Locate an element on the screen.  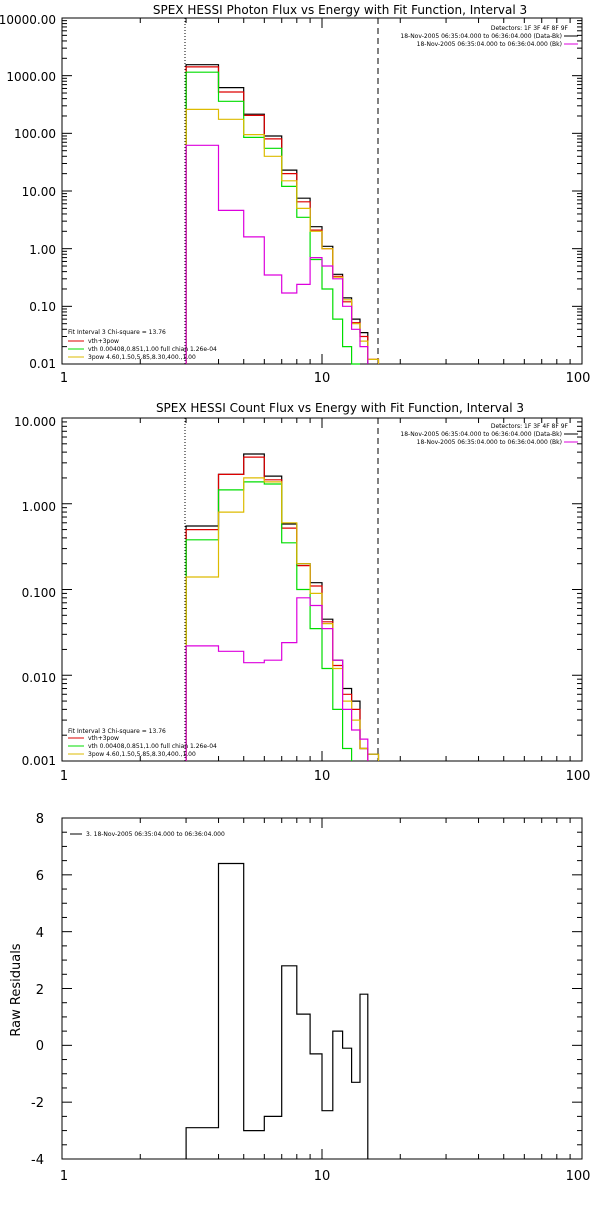
count-series-vth-3pow is located at coordinates (277, 608).